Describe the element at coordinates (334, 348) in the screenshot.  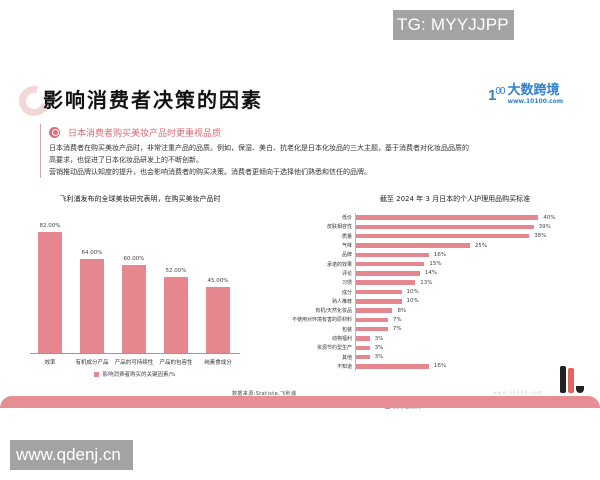
I see `category-label: 资源节约型生产` at that location.